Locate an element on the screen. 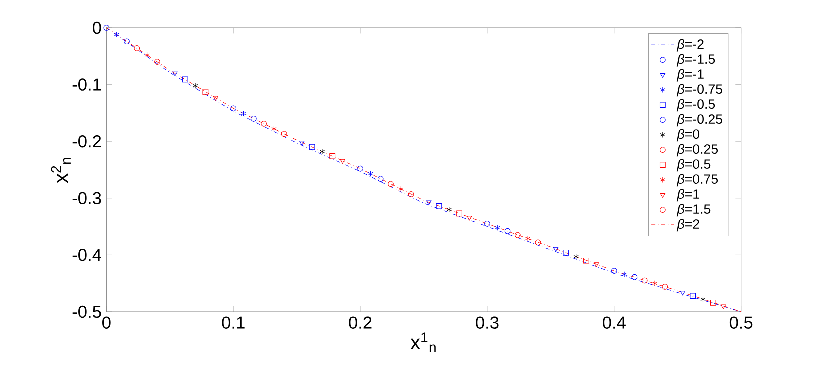  x-tick-label: 0.4 is located at coordinates (614, 322).